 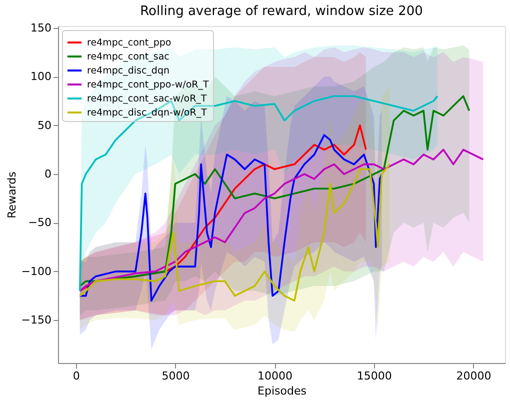 What do you see at coordinates (147, 99) in the screenshot?
I see `legend-label: re4mpc_cont_sac-w/oR_T` at bounding box center [147, 99].